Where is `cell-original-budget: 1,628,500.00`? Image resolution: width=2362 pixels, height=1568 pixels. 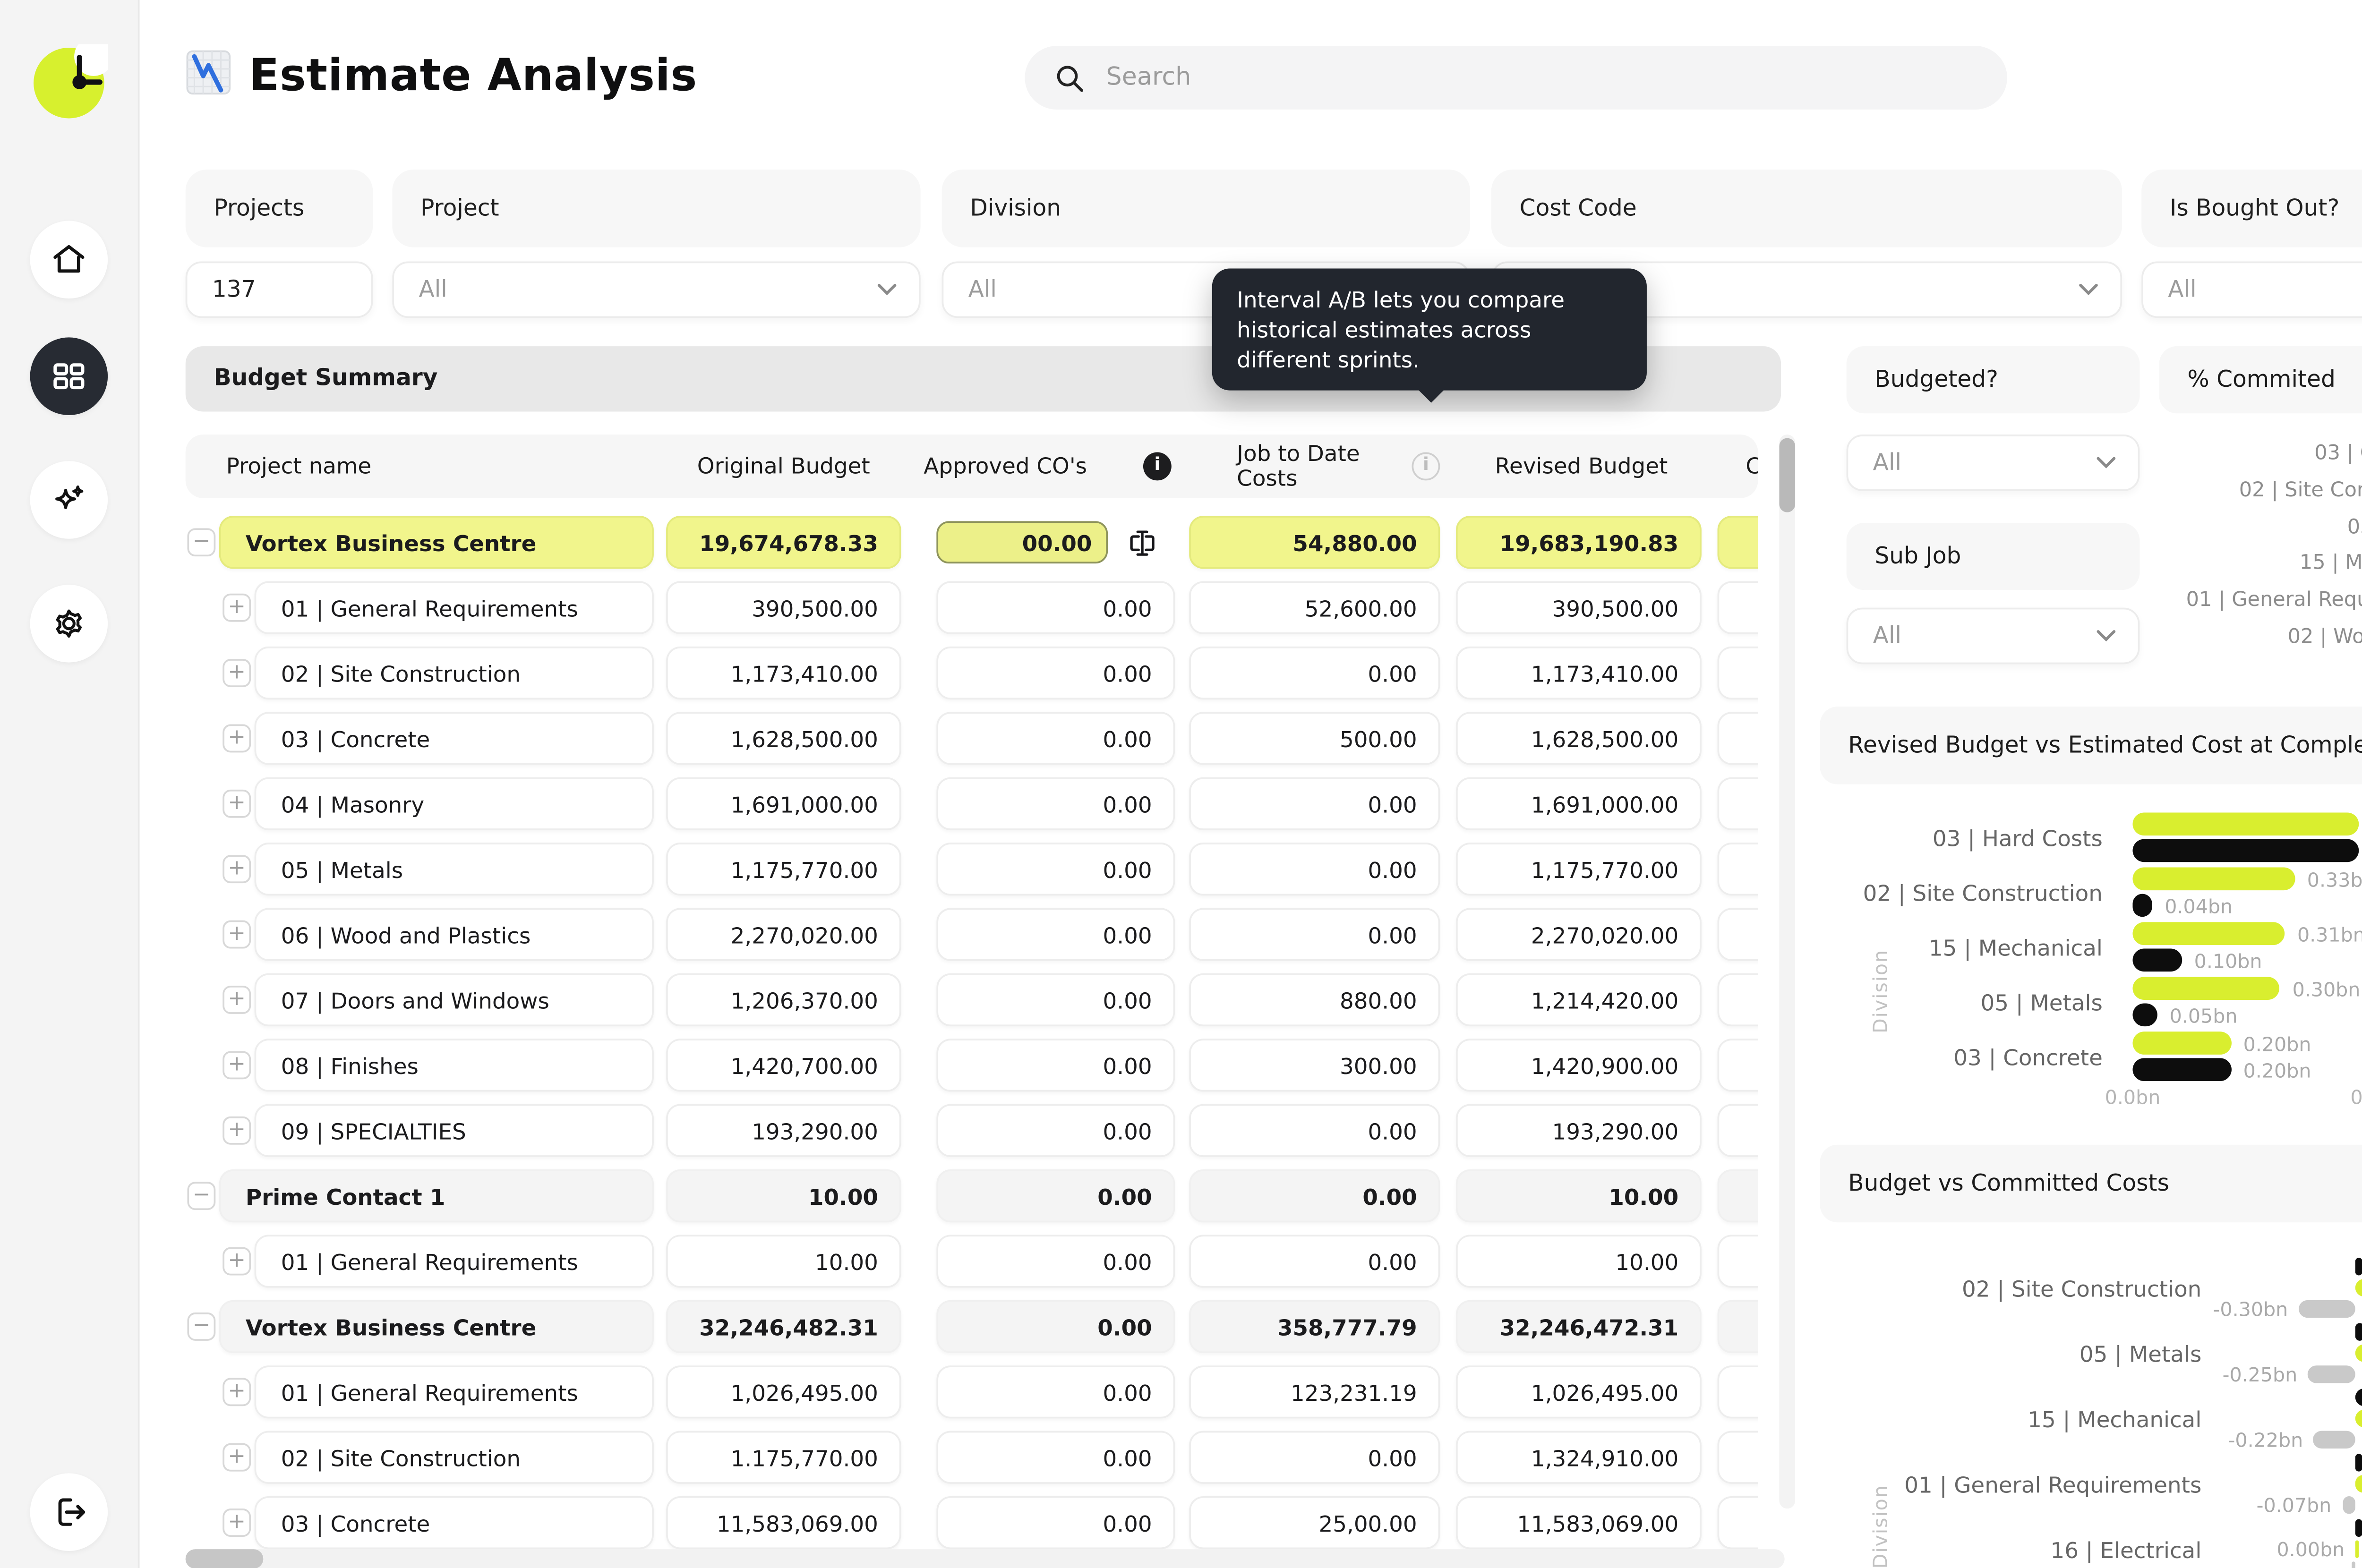 cell-original-budget: 1,628,500.00 is located at coordinates (783, 738).